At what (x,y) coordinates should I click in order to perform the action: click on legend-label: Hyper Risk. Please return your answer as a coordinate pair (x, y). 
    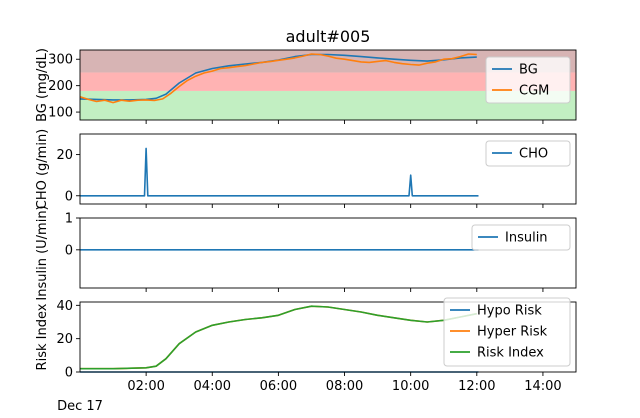
    Looking at the image, I should click on (512, 332).